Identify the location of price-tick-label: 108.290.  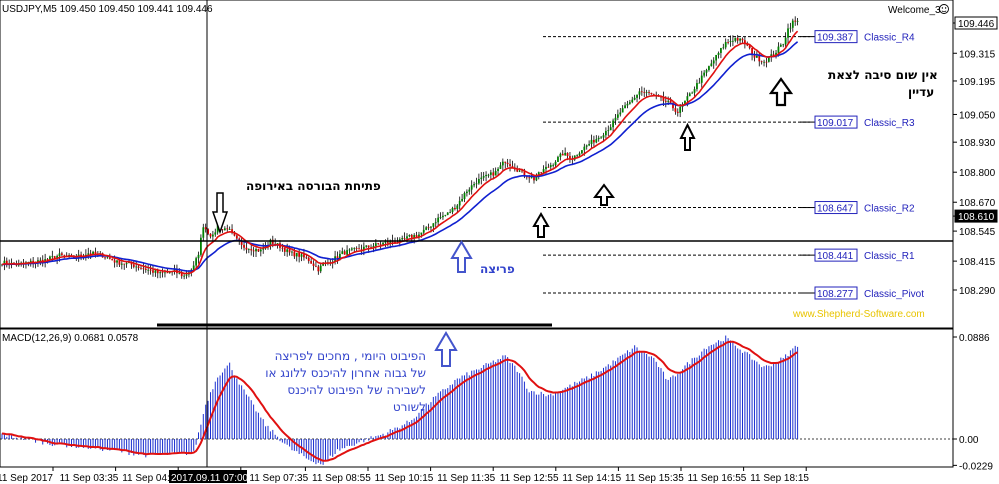
(977, 291).